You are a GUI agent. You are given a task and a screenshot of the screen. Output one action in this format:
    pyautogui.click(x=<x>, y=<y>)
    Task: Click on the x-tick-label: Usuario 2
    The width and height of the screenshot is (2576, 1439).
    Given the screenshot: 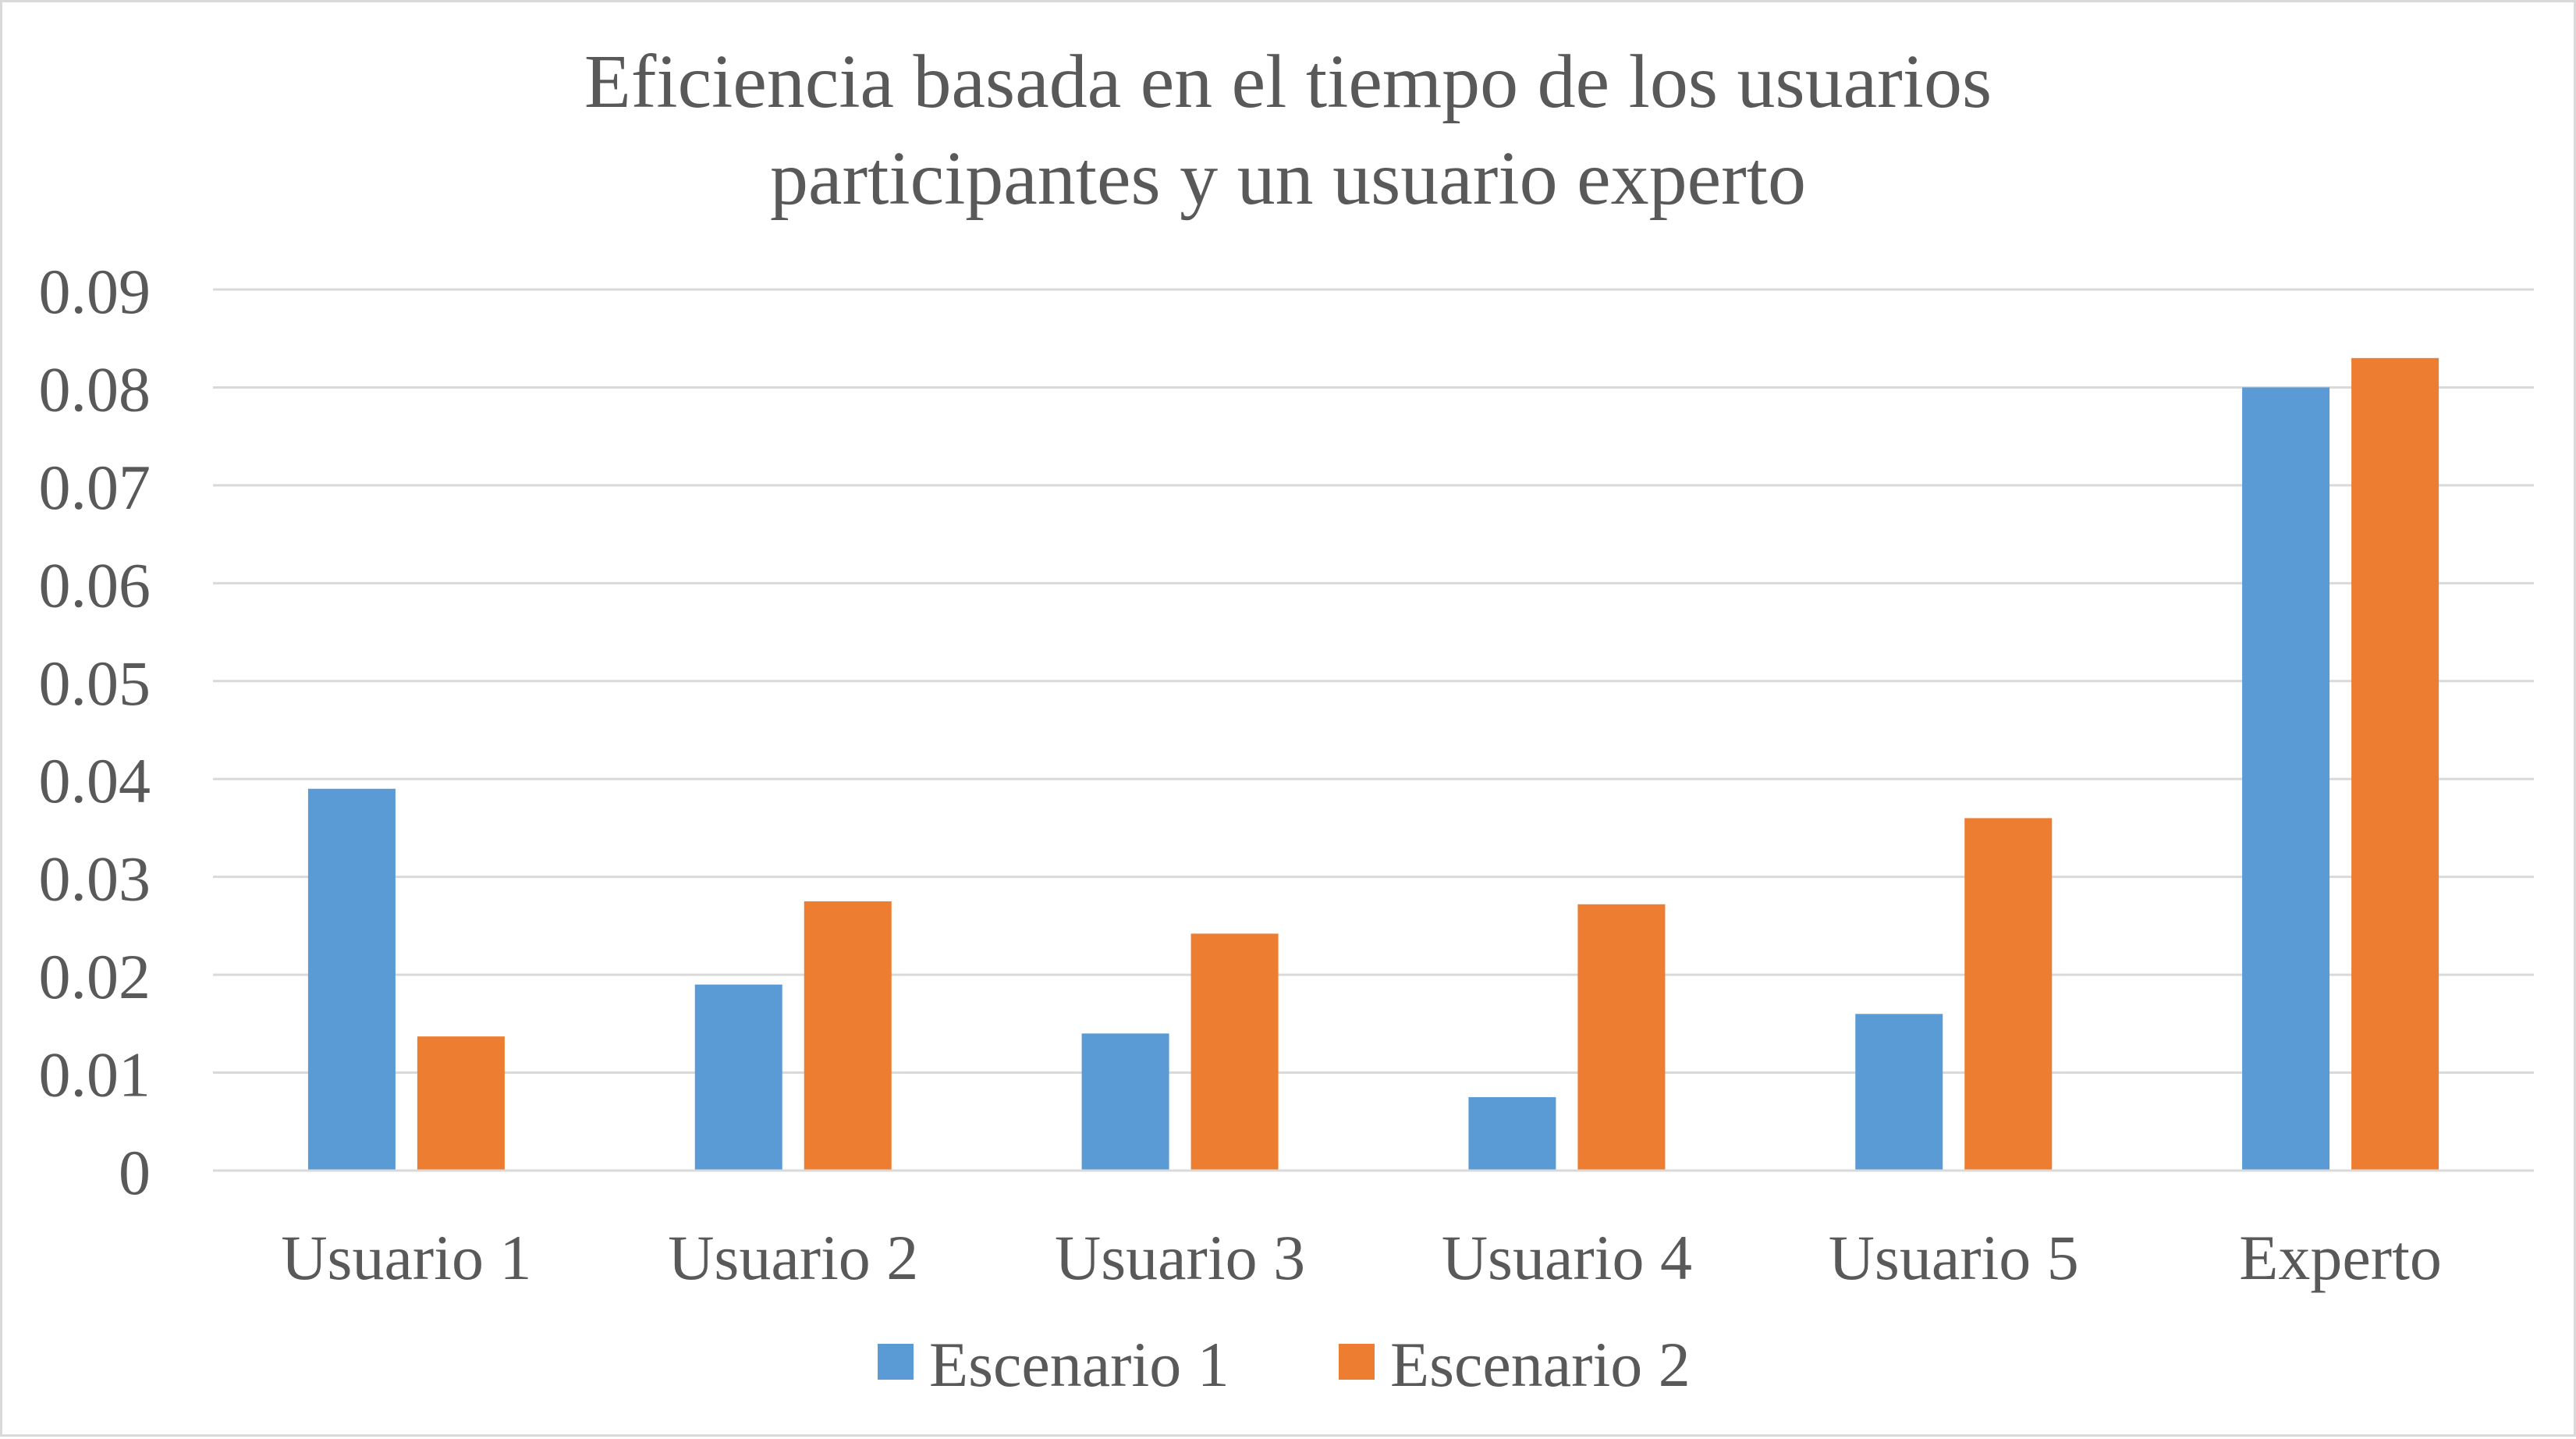 What is the action you would take?
    pyautogui.click(x=793, y=1257)
    